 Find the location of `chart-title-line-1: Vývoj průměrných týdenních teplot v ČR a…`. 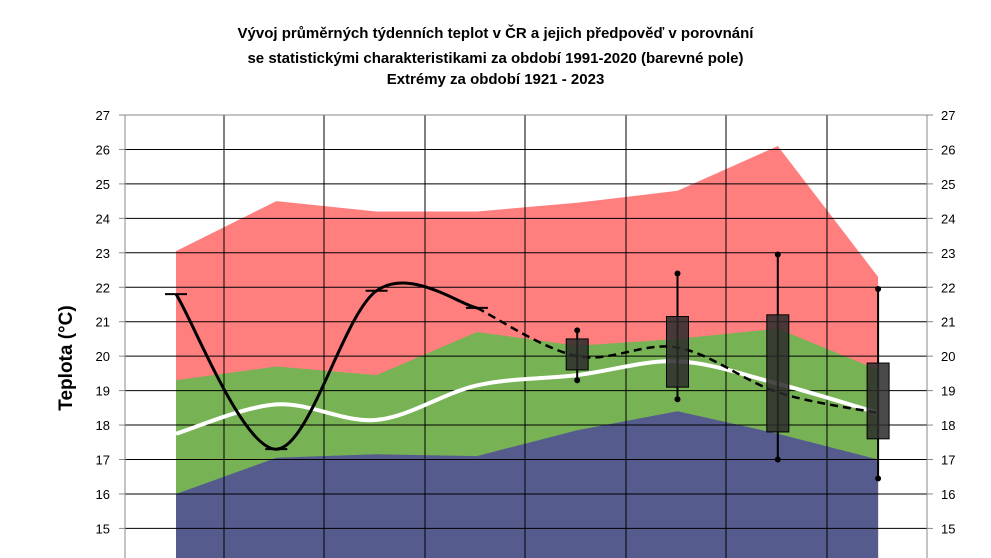

chart-title-line-1: Vývoj průměrných týdenních teplot v ČR a… is located at coordinates (495, 33).